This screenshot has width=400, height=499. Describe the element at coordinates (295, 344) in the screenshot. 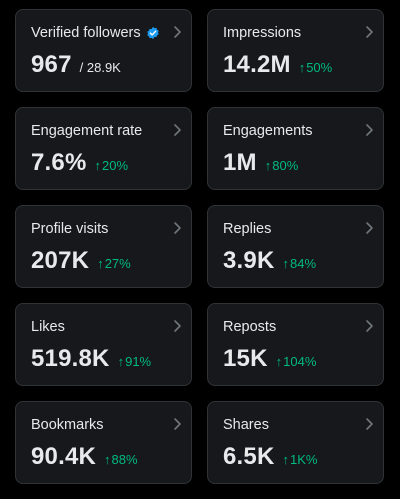

I see `card-reposts: Reposts 15K ↑ 104%` at that location.